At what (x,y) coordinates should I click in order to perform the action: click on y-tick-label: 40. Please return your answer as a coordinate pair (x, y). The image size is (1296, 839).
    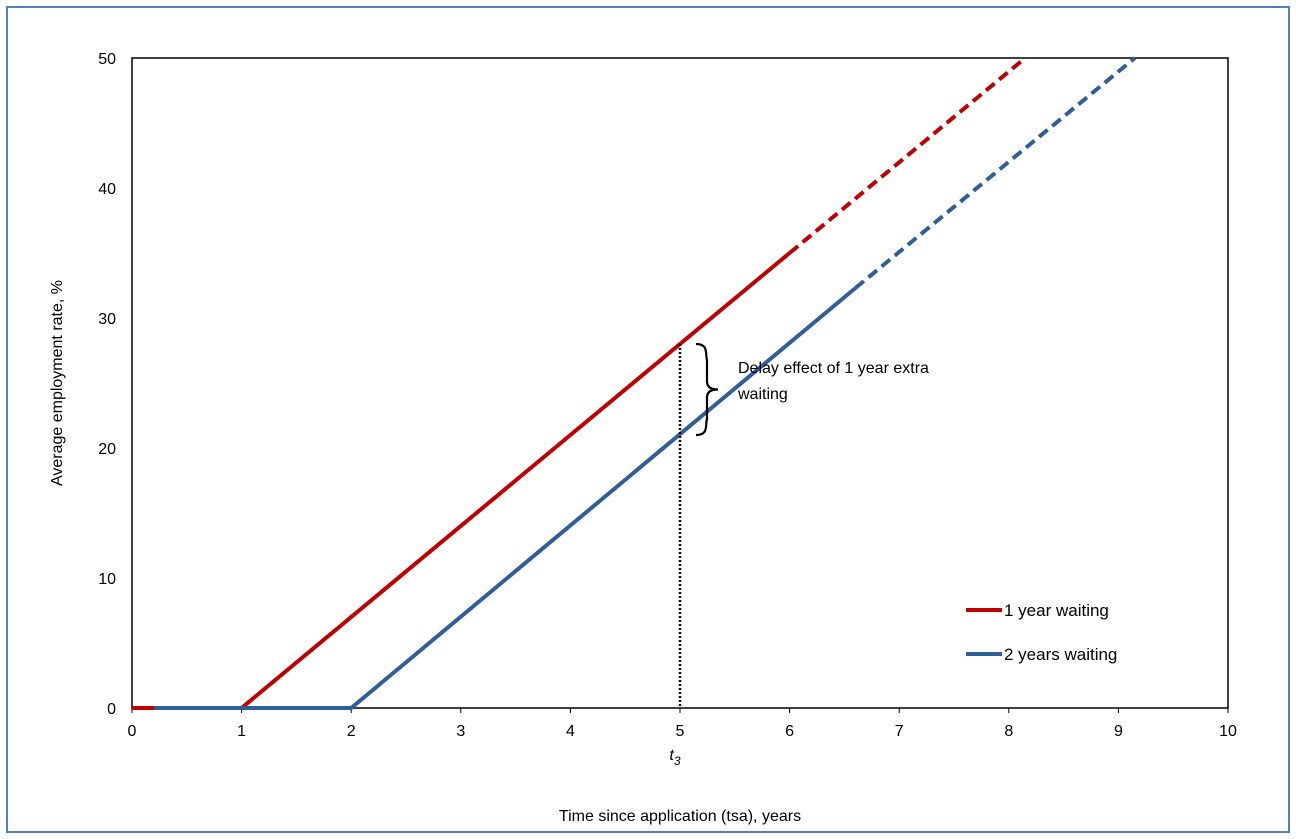
    Looking at the image, I should click on (107, 189).